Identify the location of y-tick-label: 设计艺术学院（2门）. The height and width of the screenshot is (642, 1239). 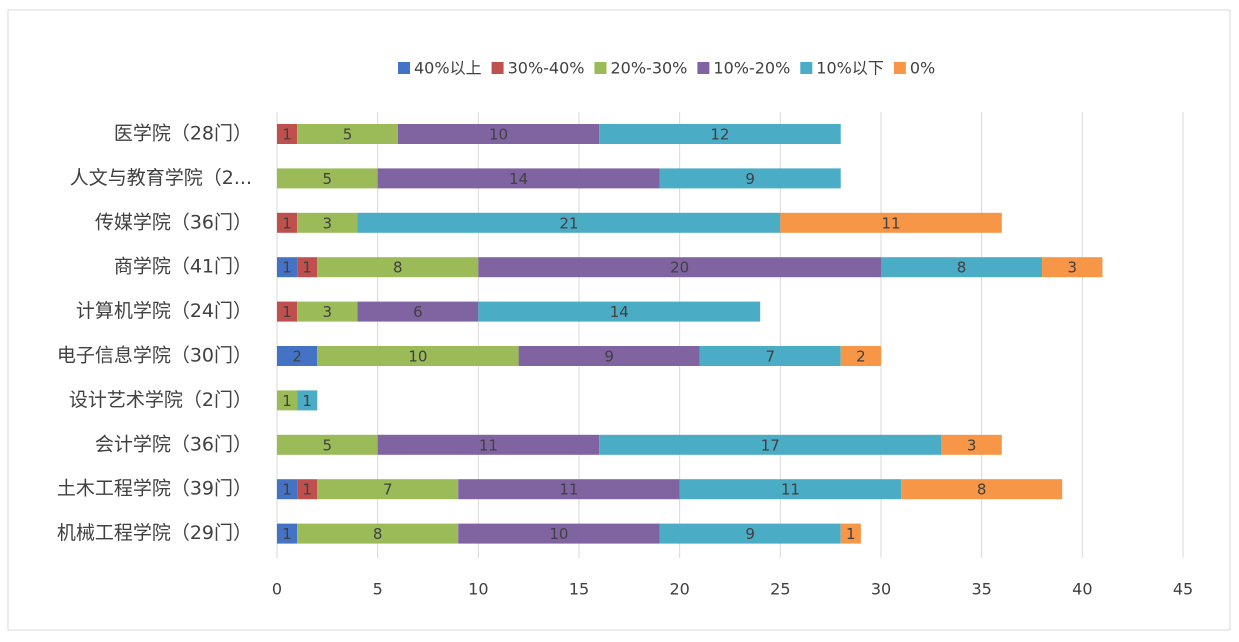
(160, 400).